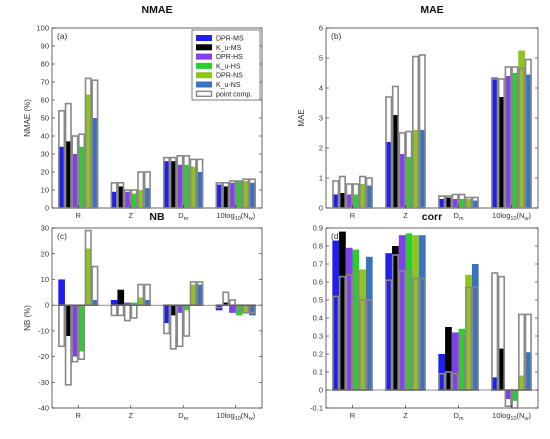  What do you see at coordinates (318, 246) in the screenshot?
I see `y-tick-label: 0.8` at bounding box center [318, 246].